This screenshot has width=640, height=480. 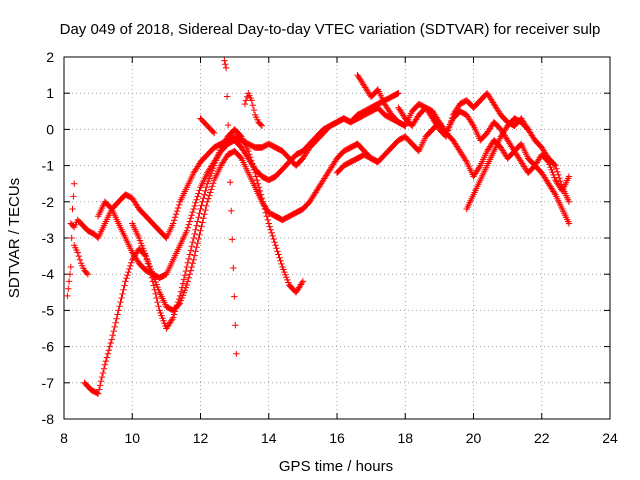 I want to click on y-tick-label: 0, so click(x=50, y=129).